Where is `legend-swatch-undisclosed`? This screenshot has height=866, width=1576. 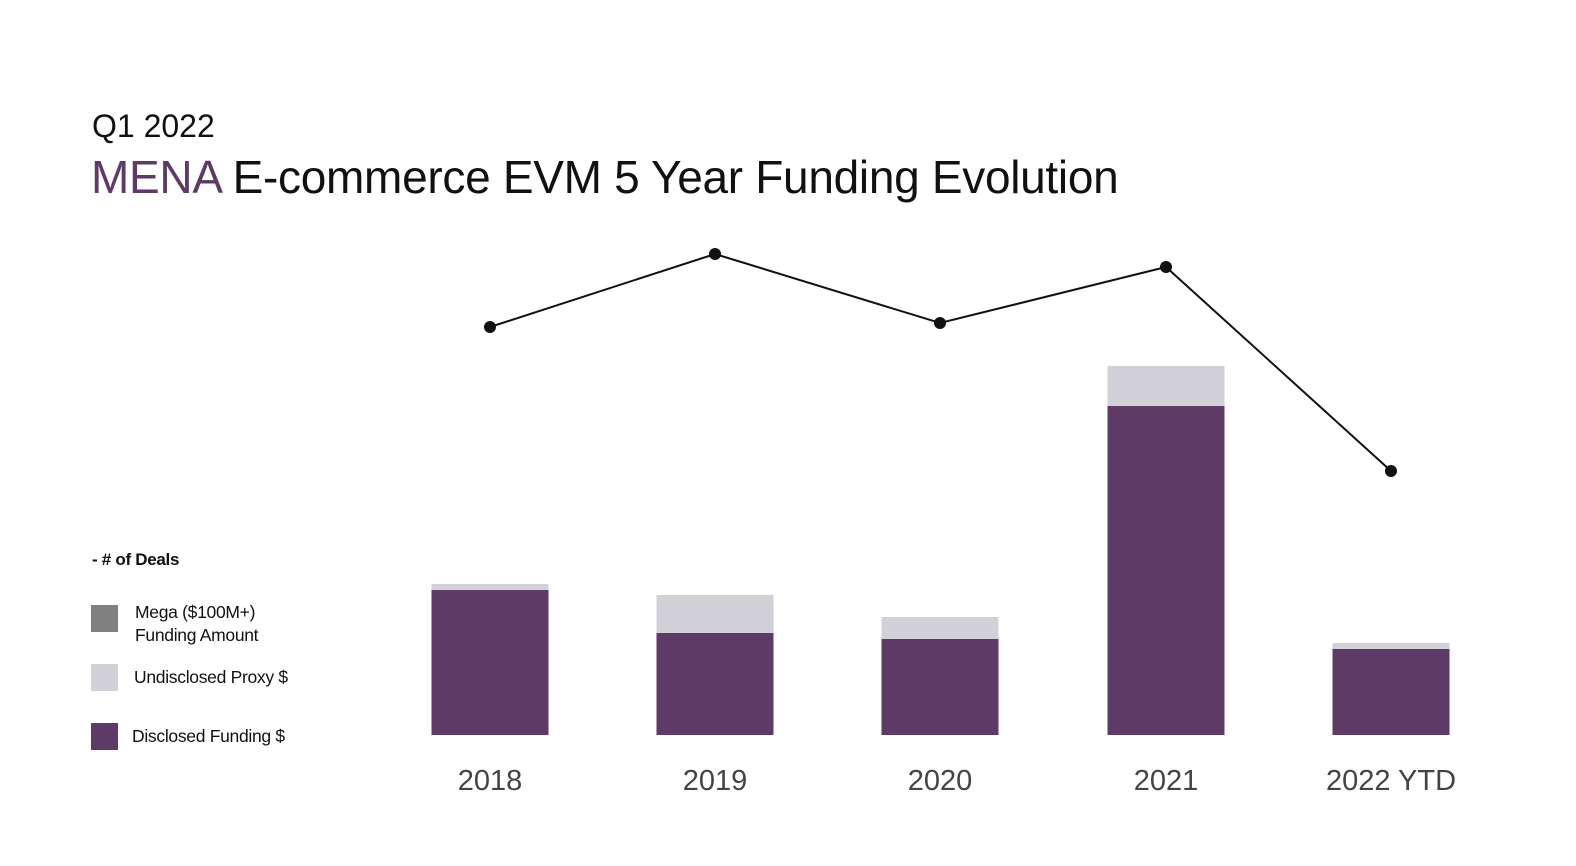
legend-swatch-undisclosed is located at coordinates (104, 677).